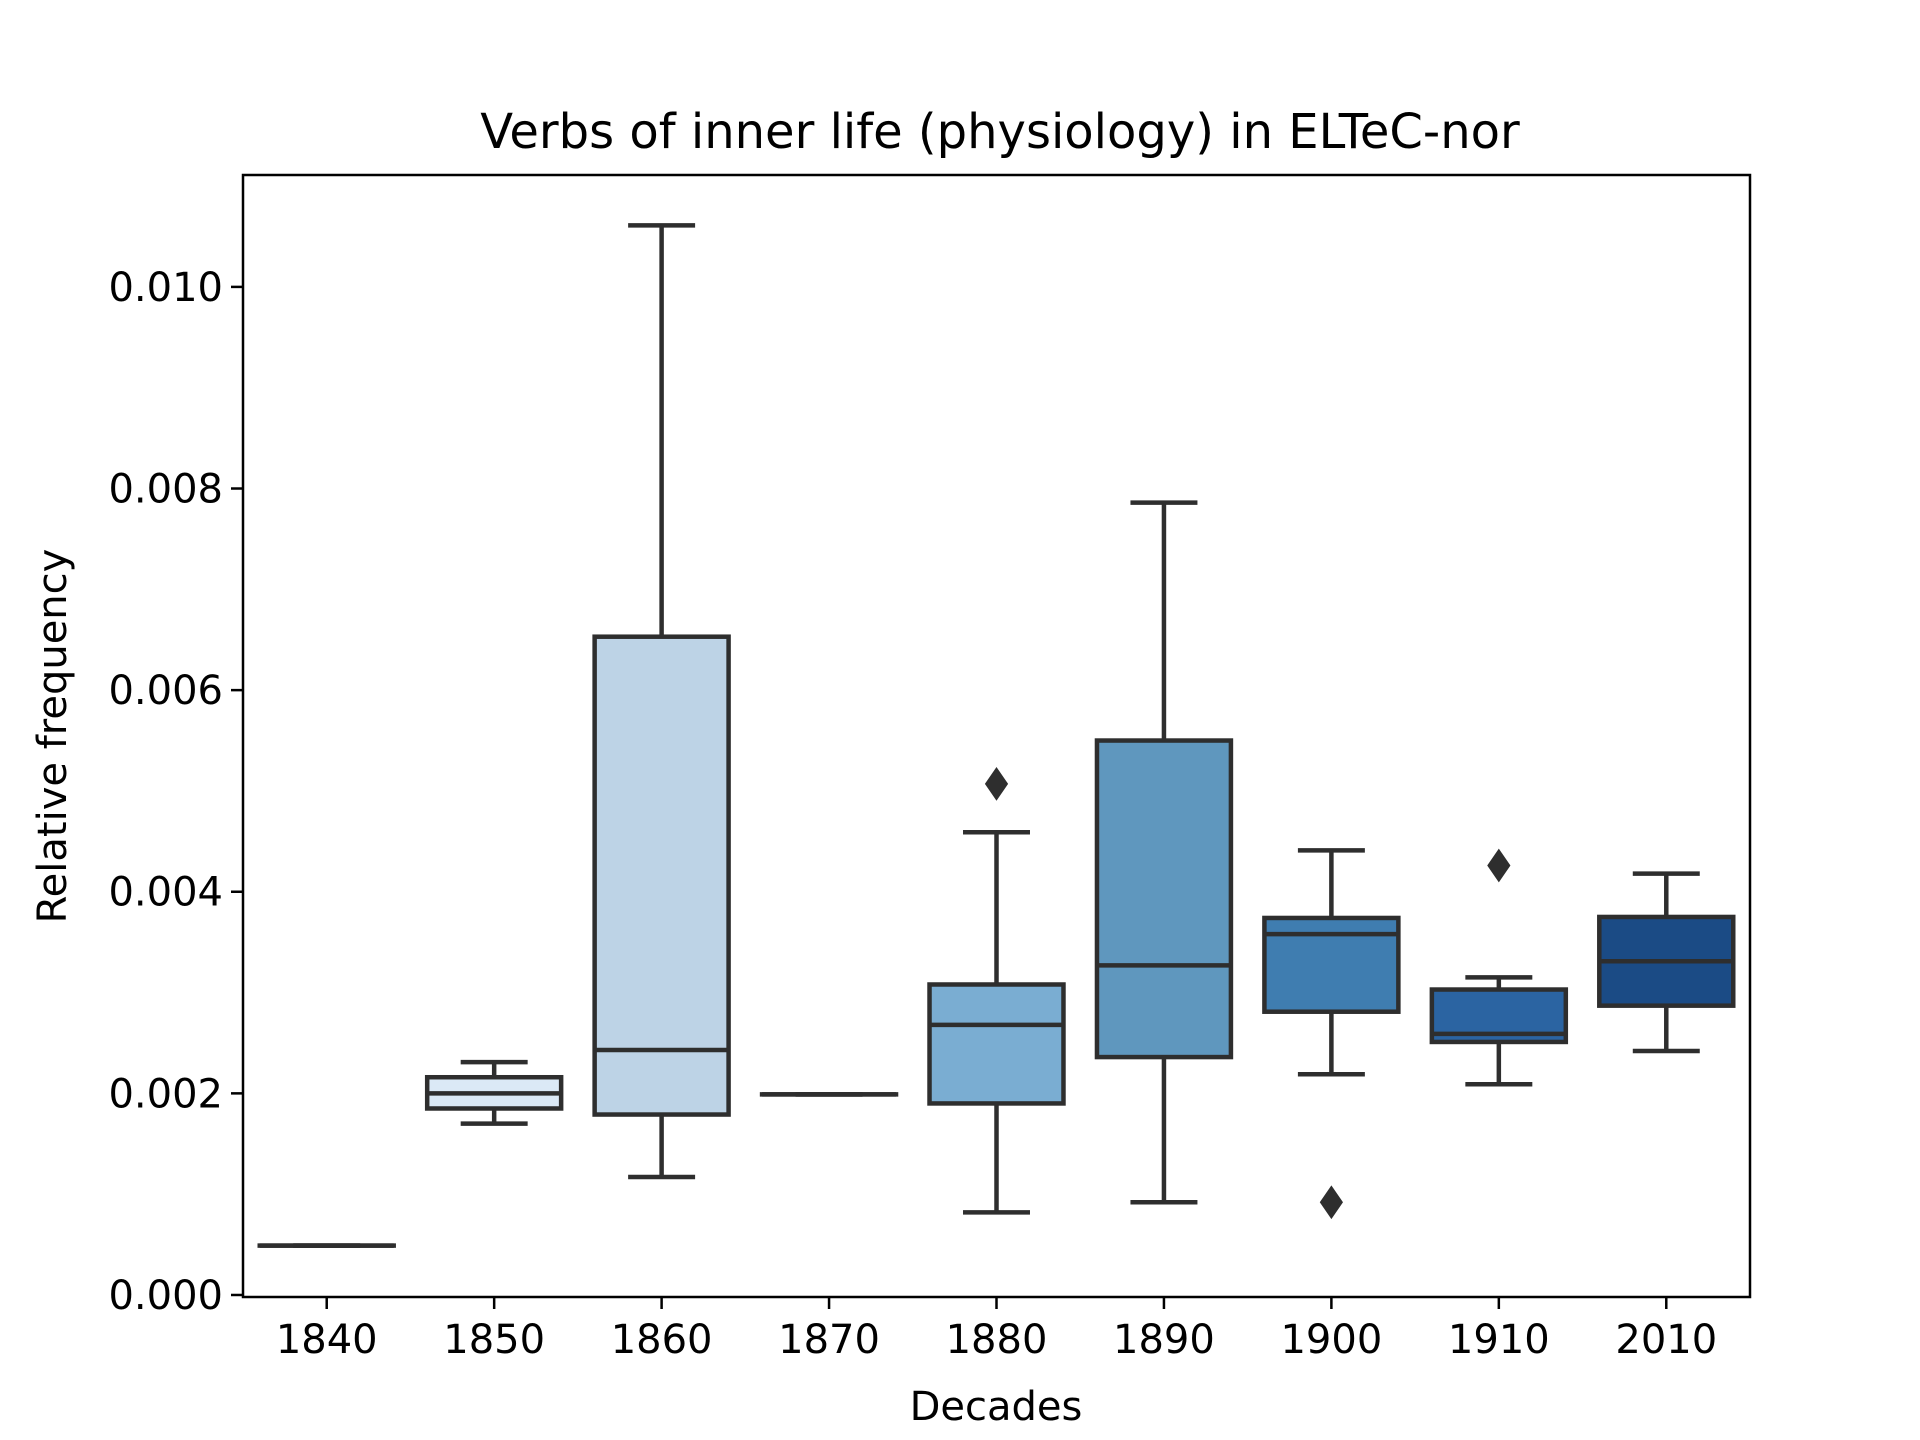 The width and height of the screenshot is (1920, 1440). Describe the element at coordinates (494, 1340) in the screenshot. I see `x-tick-label: 1850` at that location.